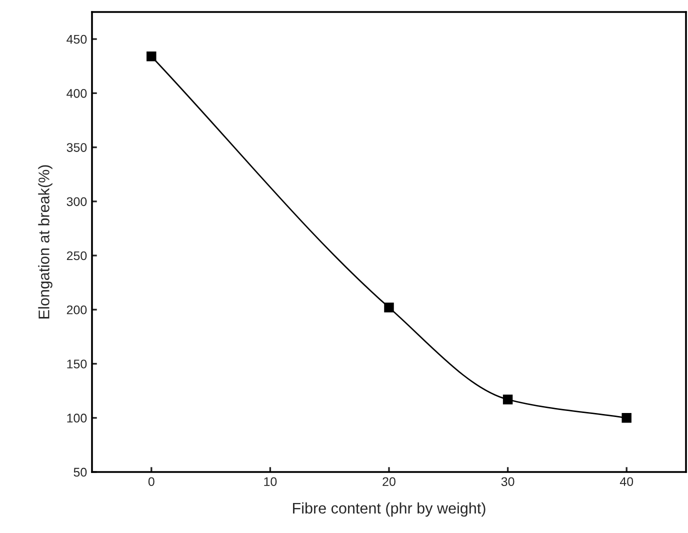 This screenshot has width=688, height=533. What do you see at coordinates (76, 201) in the screenshot?
I see `y-tick-label: 300` at bounding box center [76, 201].